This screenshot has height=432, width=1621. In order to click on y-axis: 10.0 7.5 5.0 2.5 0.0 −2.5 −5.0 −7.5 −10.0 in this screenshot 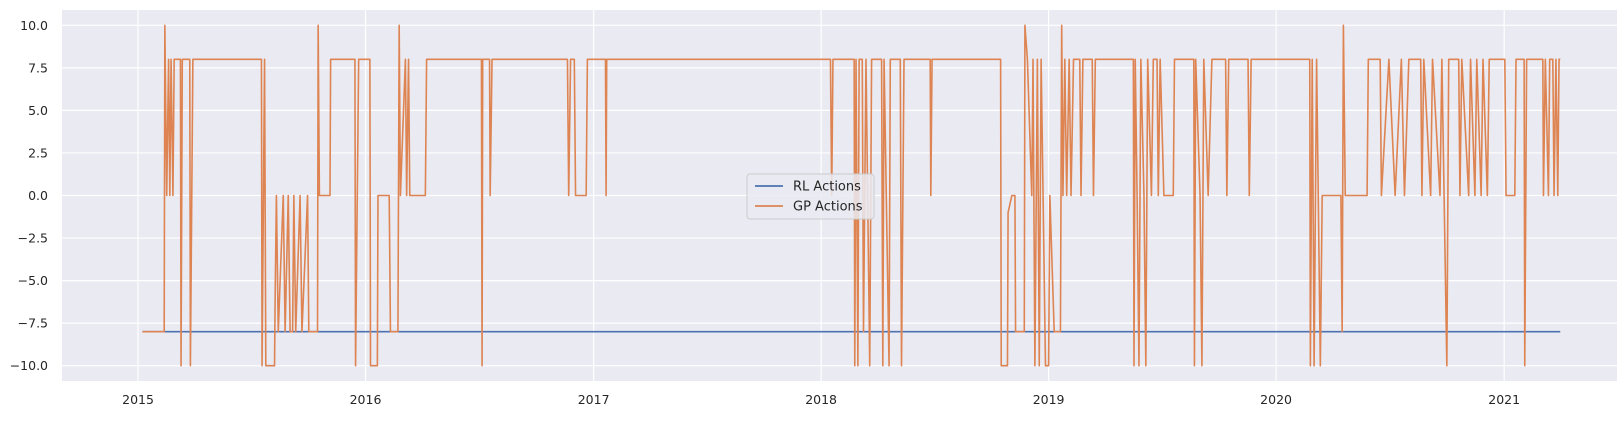, I will do `click(29, 195)`.